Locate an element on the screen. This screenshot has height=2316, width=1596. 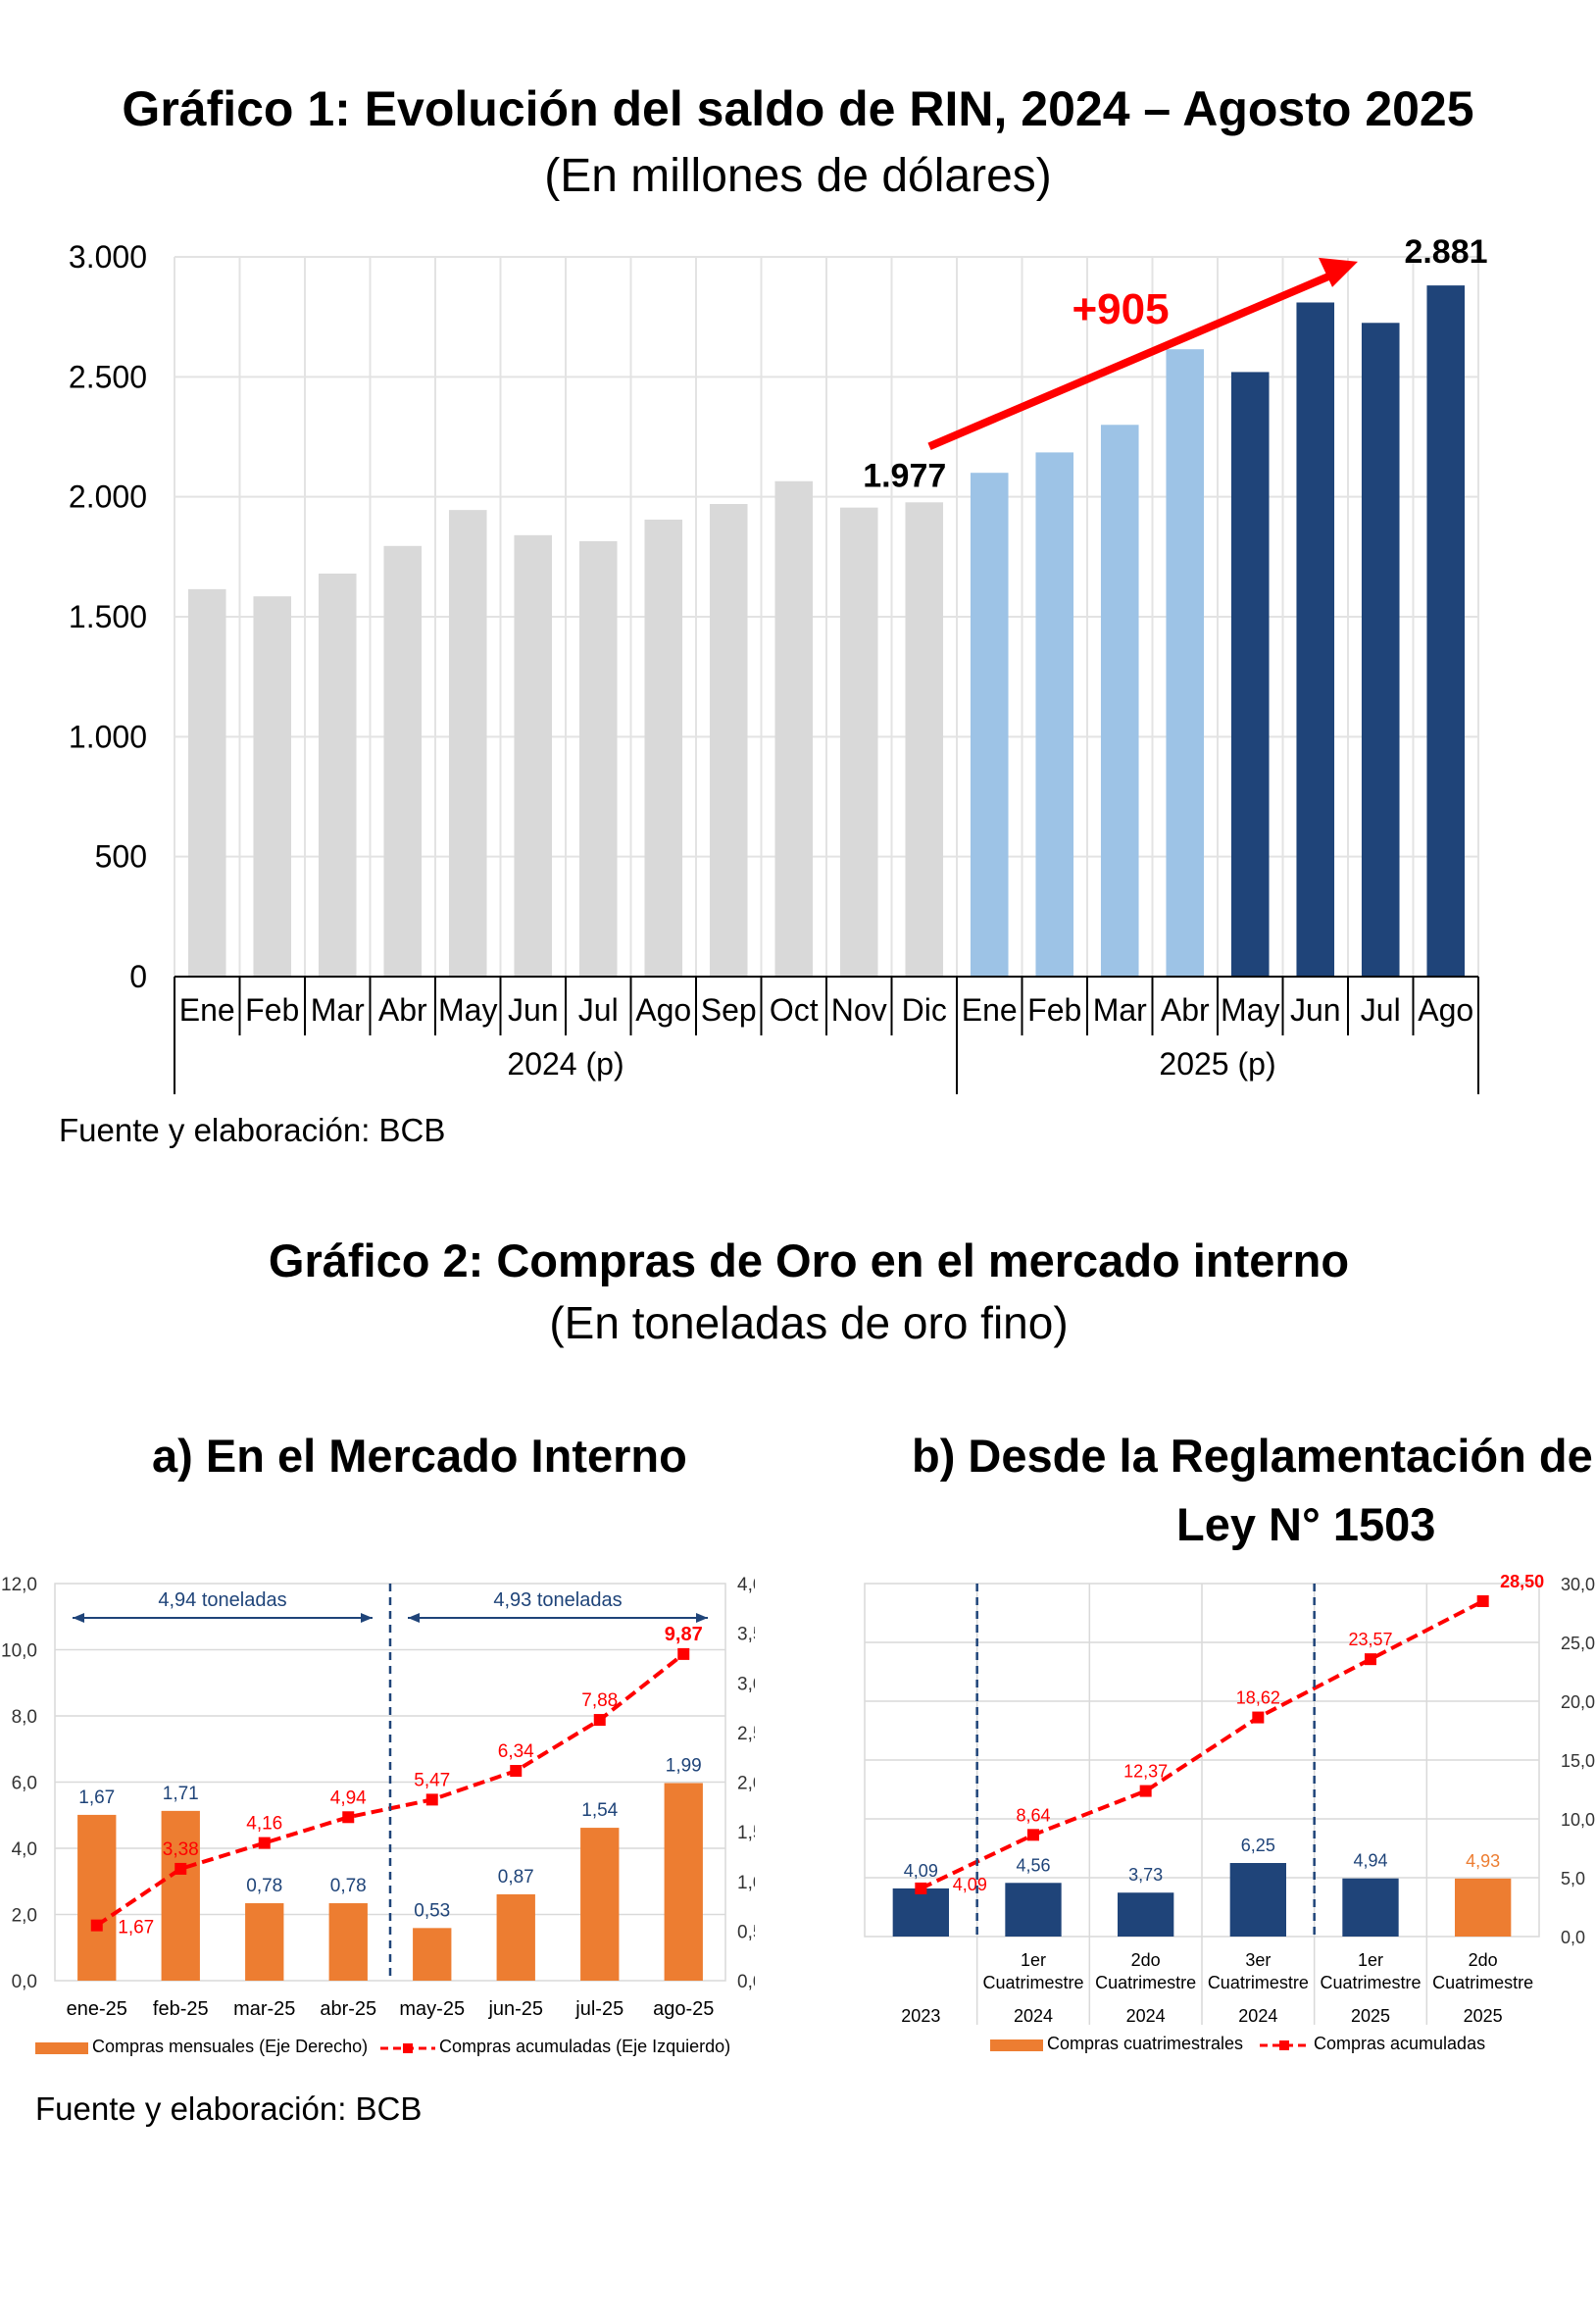
panel-b-title-line1: b) Desde la Reglamentación de l is located at coordinates (1254, 1456).